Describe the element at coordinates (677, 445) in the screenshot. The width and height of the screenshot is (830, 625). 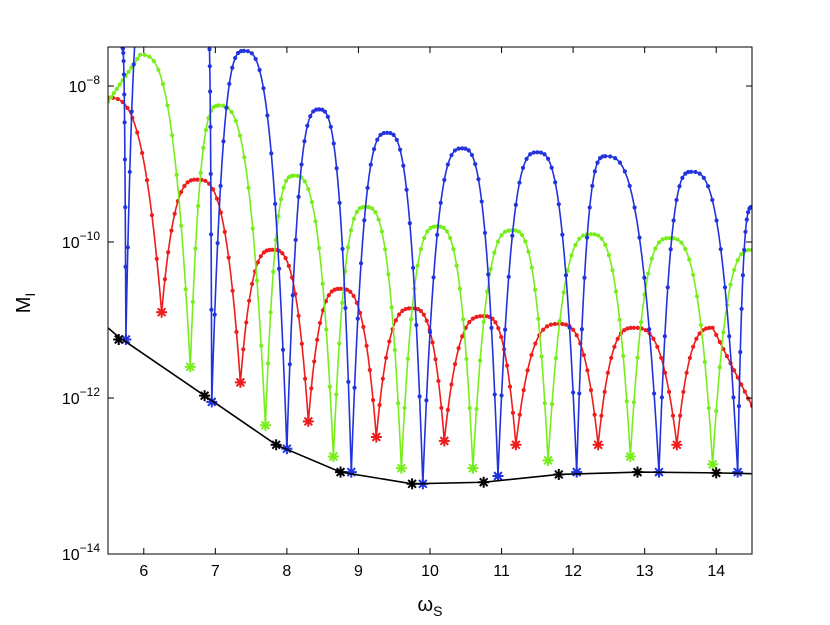
I see `minimum-star-red` at that location.